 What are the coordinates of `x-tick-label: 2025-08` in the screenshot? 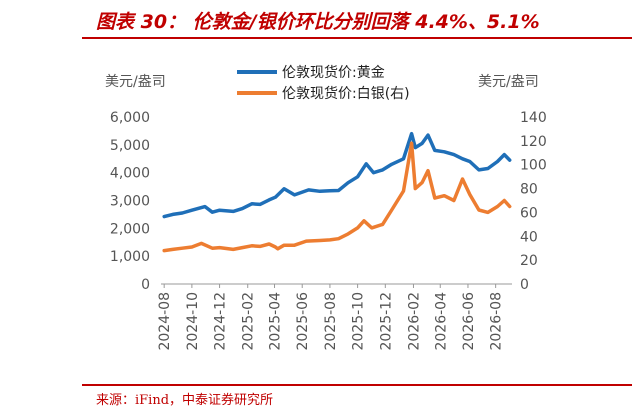 It's located at (331, 321).